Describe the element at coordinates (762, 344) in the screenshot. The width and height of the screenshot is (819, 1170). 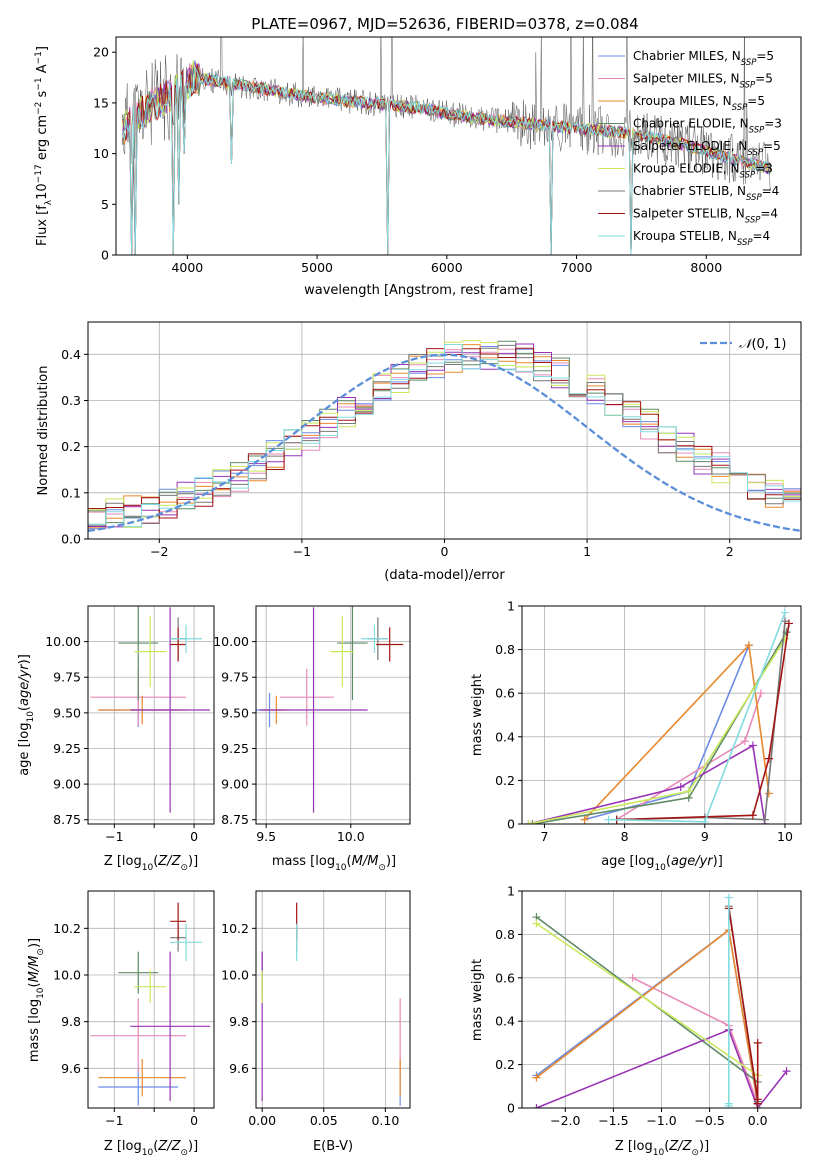
I see `legend-label: 𝒩(0, 1)` at that location.